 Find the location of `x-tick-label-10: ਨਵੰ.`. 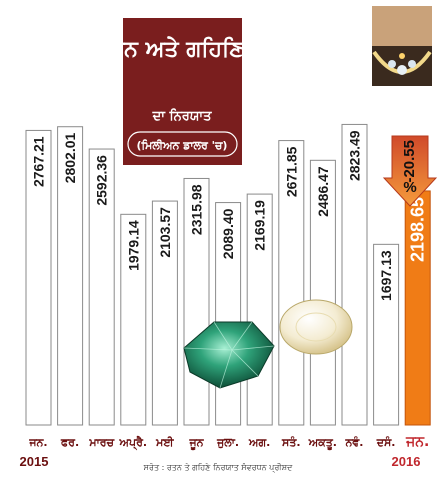

x-tick-label-10: ਨਵੰ. is located at coordinates (354, 442).